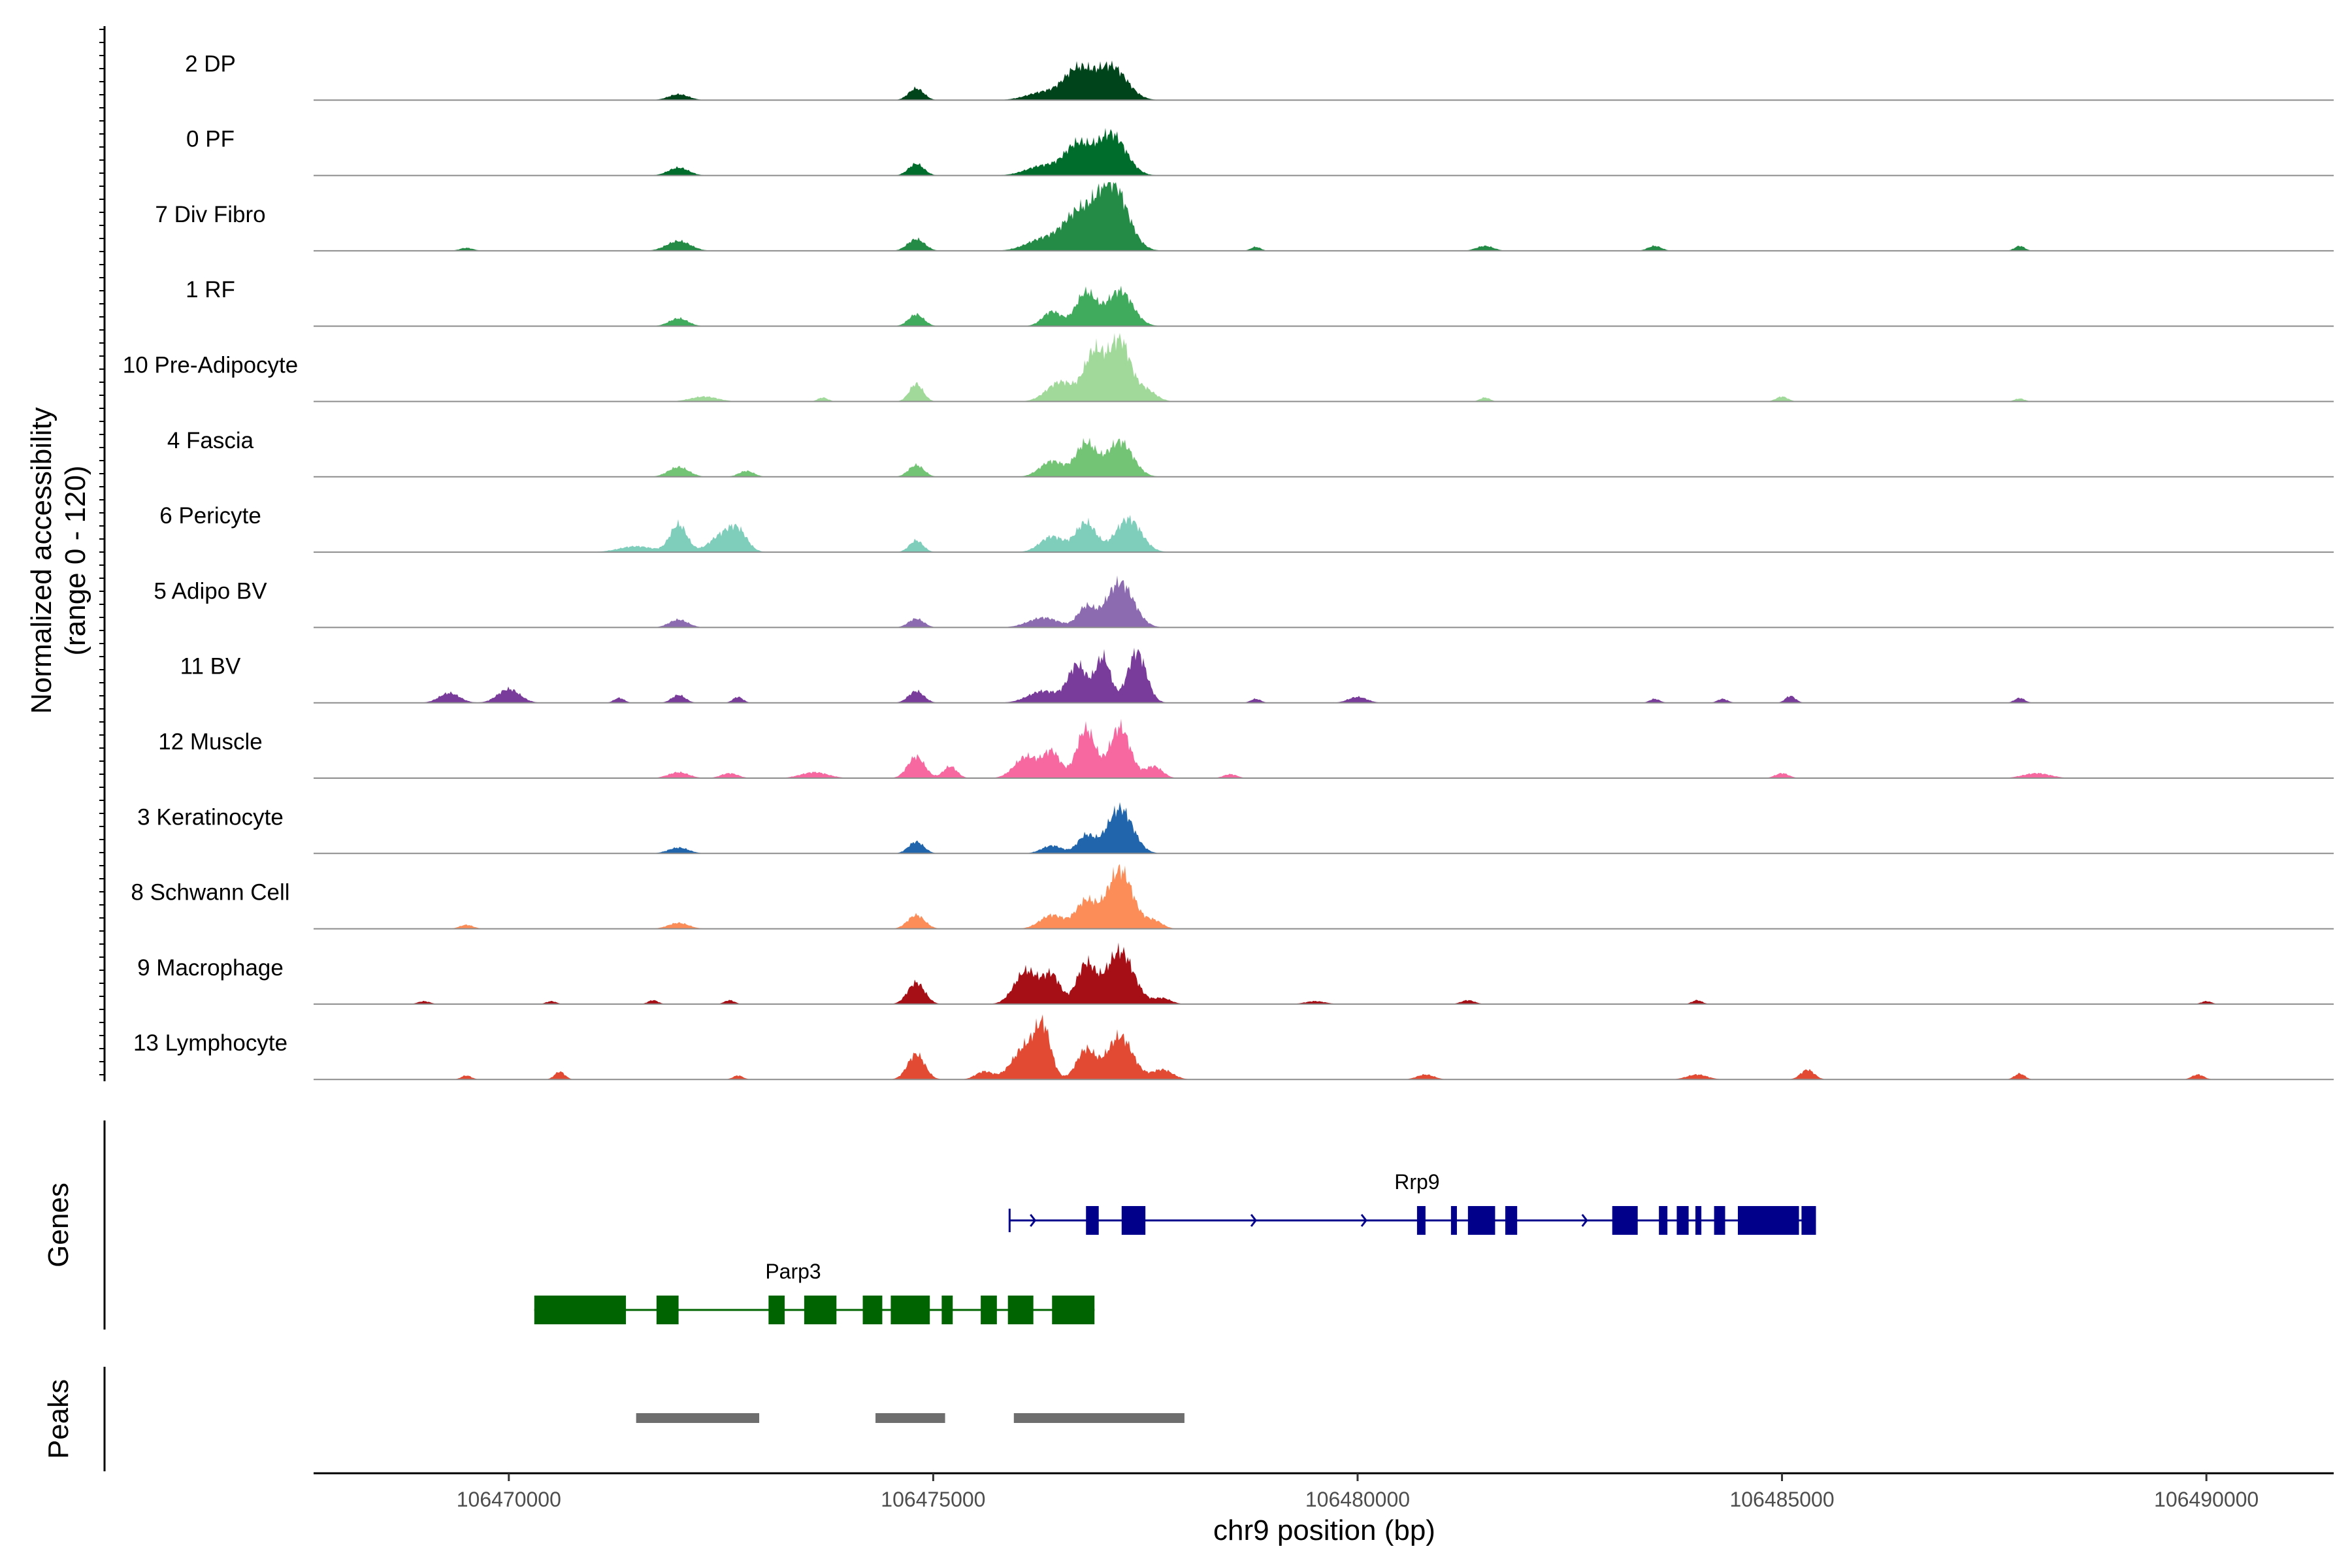 The width and height of the screenshot is (2352, 1568). Describe the element at coordinates (1175, 1247) in the screenshot. I see `gene-models: Rrp9 Parp3` at that location.